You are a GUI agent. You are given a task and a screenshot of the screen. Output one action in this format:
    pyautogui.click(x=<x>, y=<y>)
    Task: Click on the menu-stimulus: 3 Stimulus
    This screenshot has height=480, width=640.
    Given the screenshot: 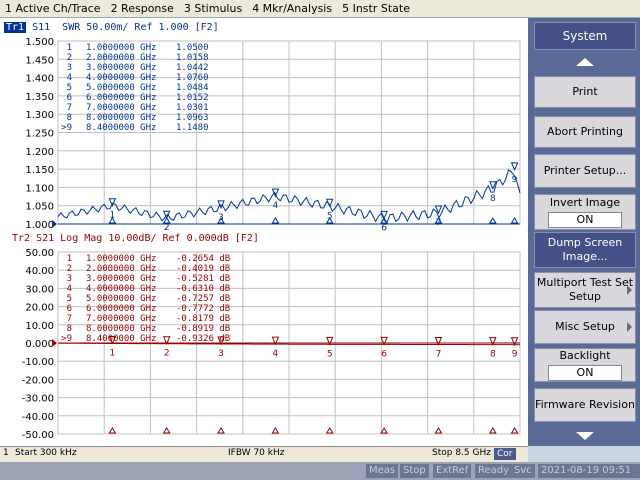 What is the action you would take?
    pyautogui.click(x=213, y=8)
    